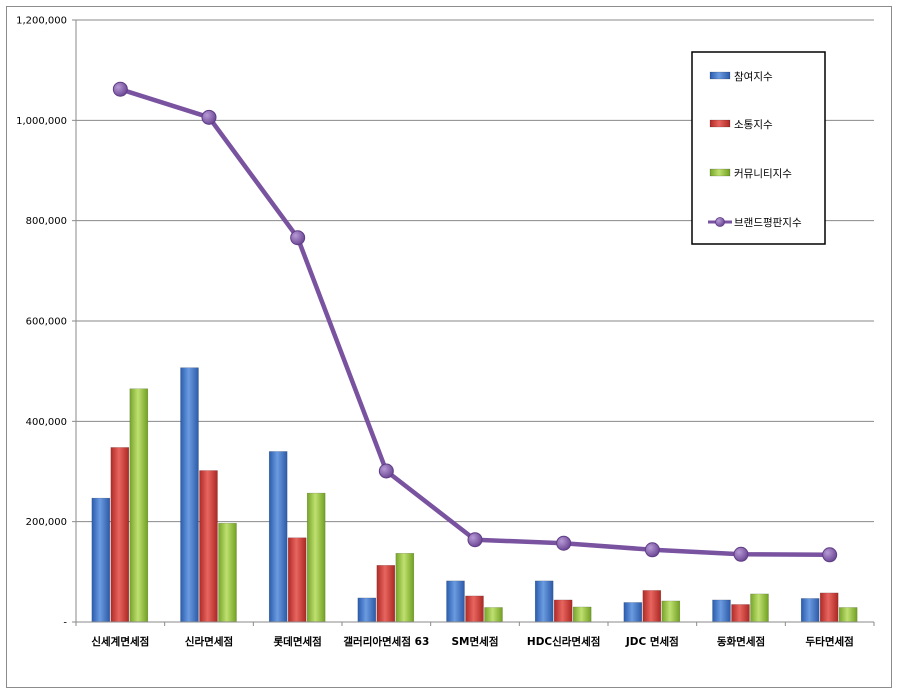 Image resolution: width=900 pixels, height=695 pixels. I want to click on legend-label: 커뮤니티지수, so click(763, 174).